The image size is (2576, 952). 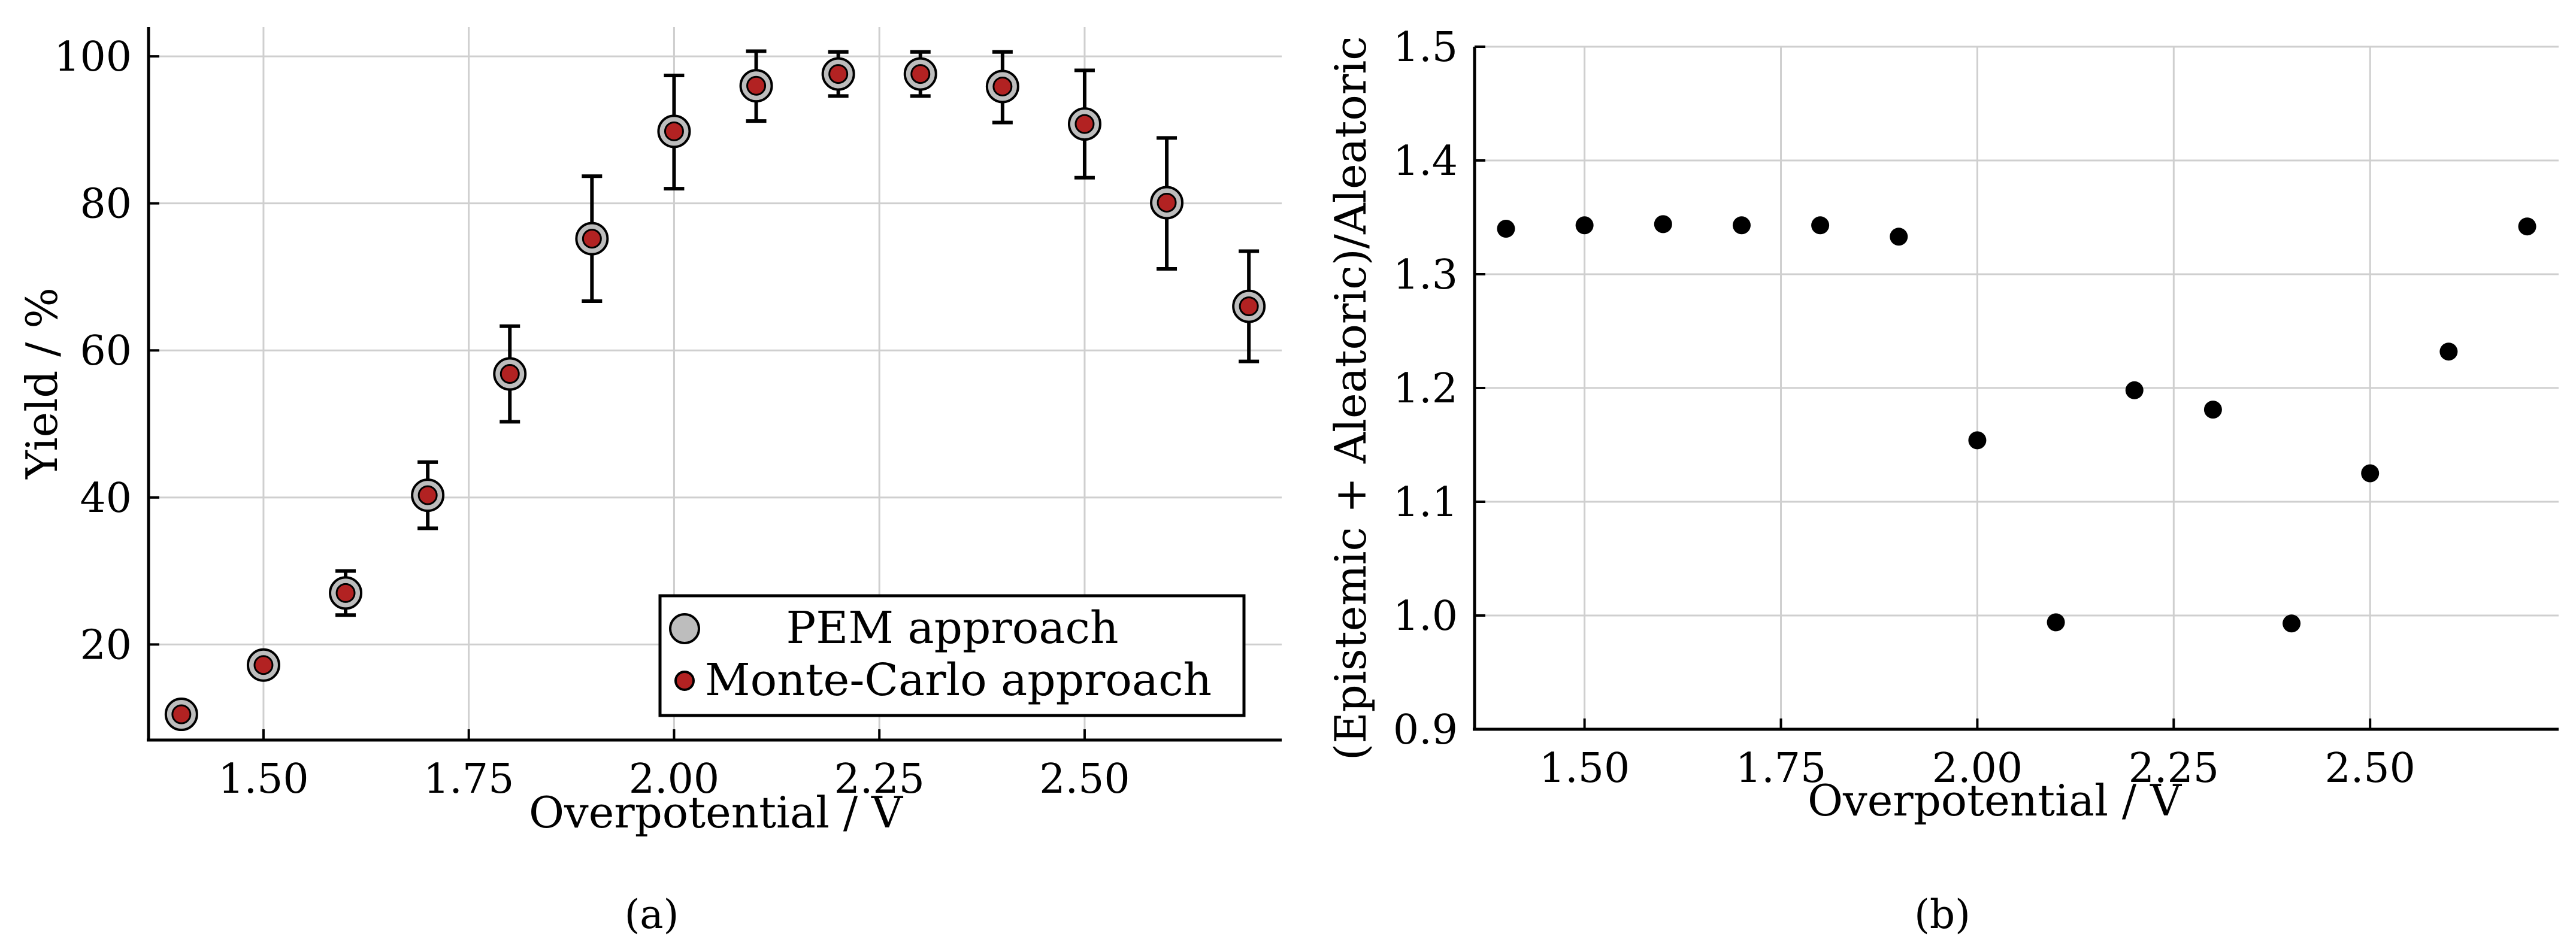 I want to click on panel-a-x-tick-label: 2.25, so click(x=879, y=779).